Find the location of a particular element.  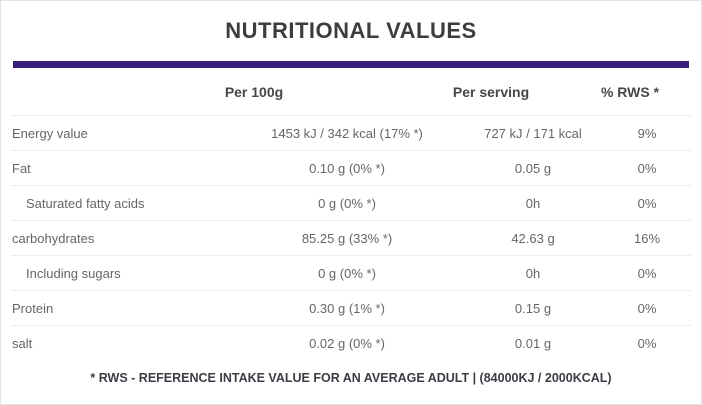

value-per-serving: 727 kJ / 171 kcal is located at coordinates (533, 133).